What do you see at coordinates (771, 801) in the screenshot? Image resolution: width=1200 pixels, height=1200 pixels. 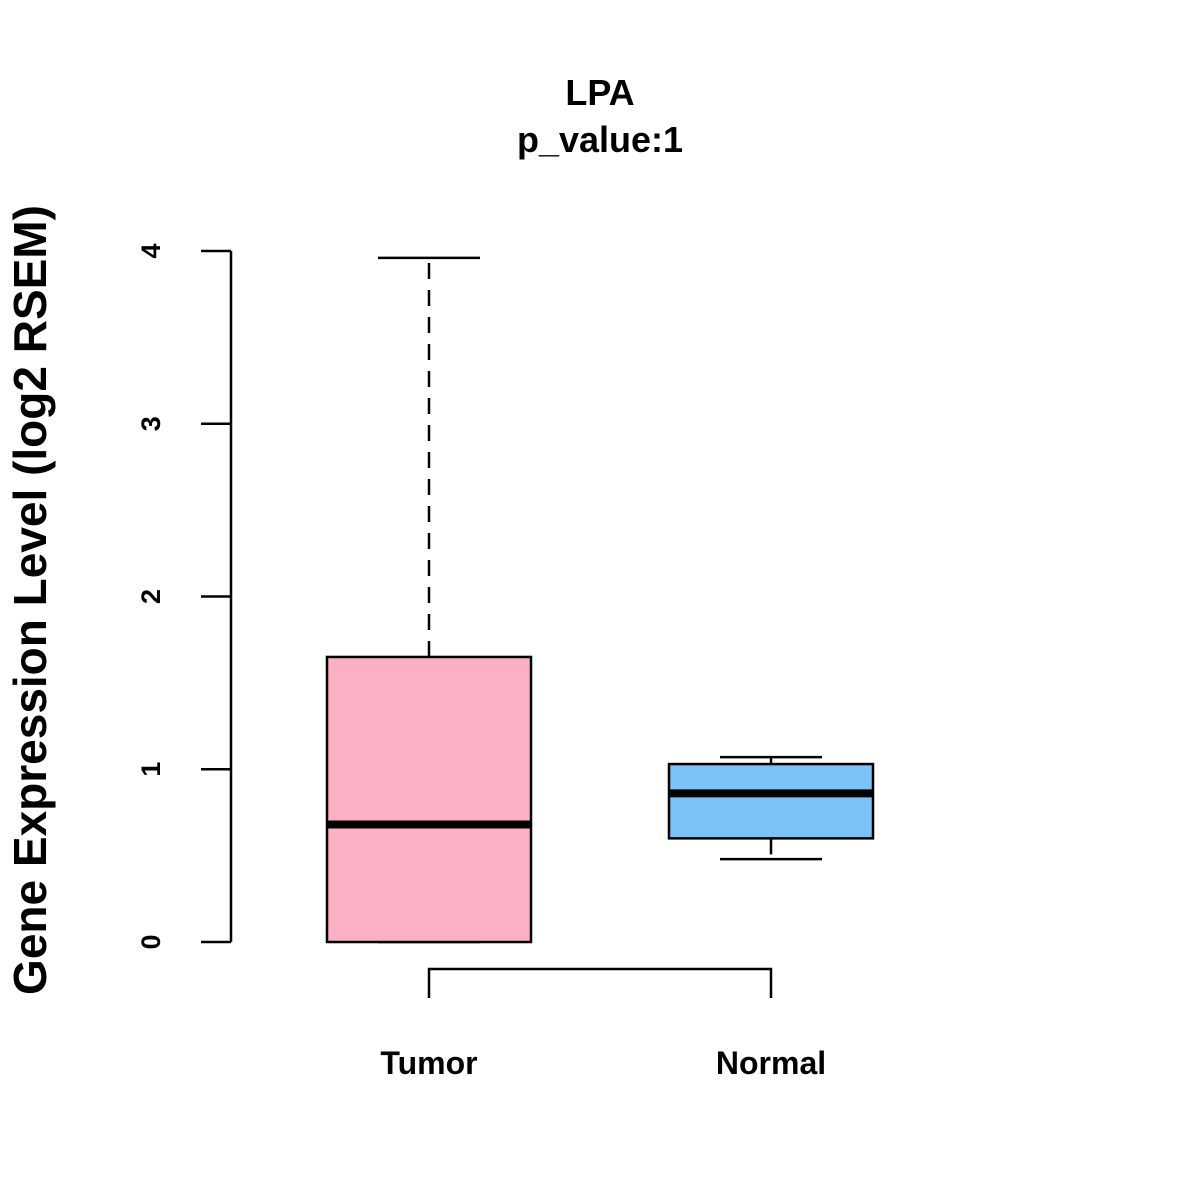 I see `box-body-normal` at bounding box center [771, 801].